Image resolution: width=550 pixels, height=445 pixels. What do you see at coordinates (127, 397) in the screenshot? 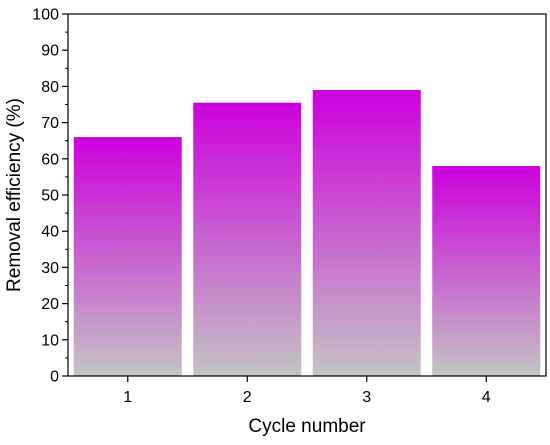
I see `x-tick-label: 1` at bounding box center [127, 397].